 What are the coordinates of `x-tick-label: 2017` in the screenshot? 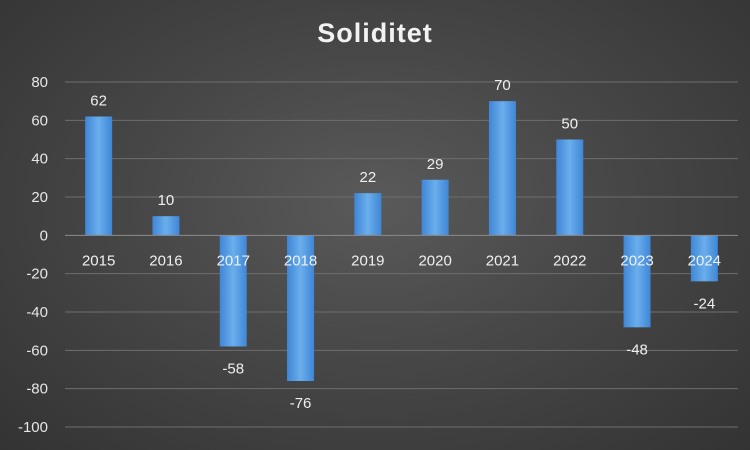 It's located at (233, 260).